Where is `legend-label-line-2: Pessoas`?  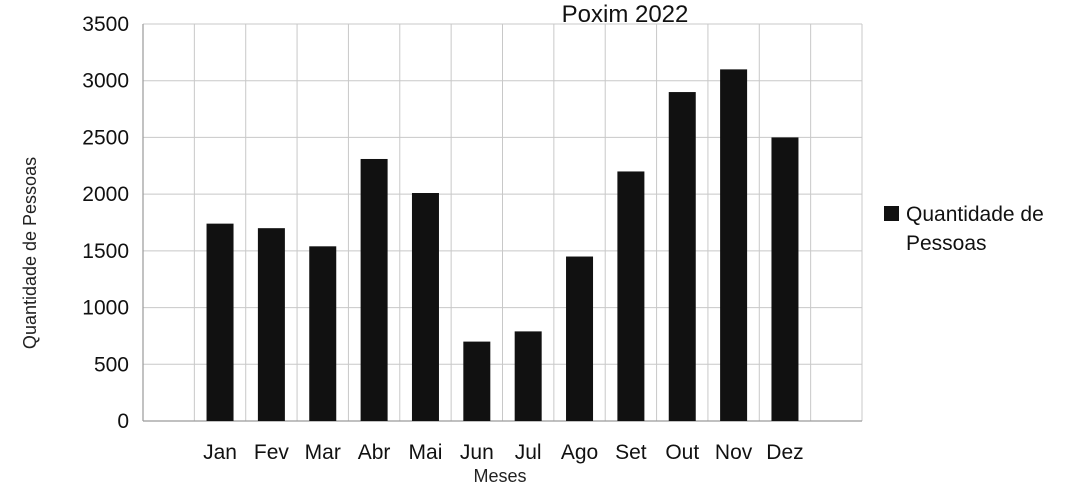
legend-label-line-2: Pessoas is located at coordinates (946, 243).